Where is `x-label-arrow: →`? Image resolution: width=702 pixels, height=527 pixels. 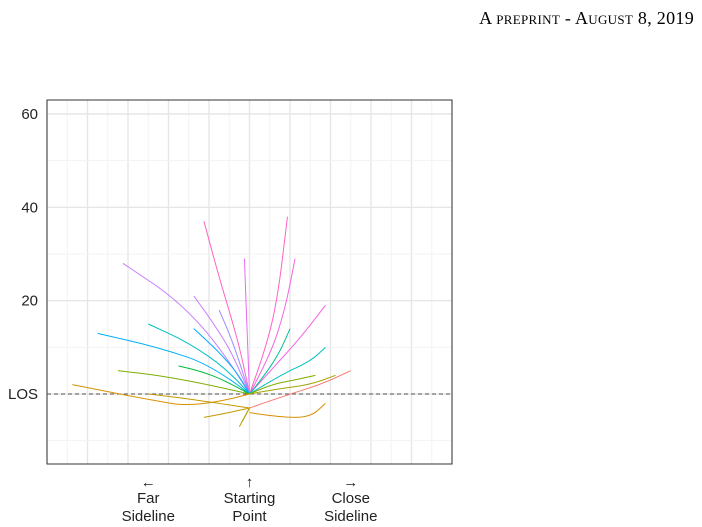 x-label-arrow: → is located at coordinates (350, 482).